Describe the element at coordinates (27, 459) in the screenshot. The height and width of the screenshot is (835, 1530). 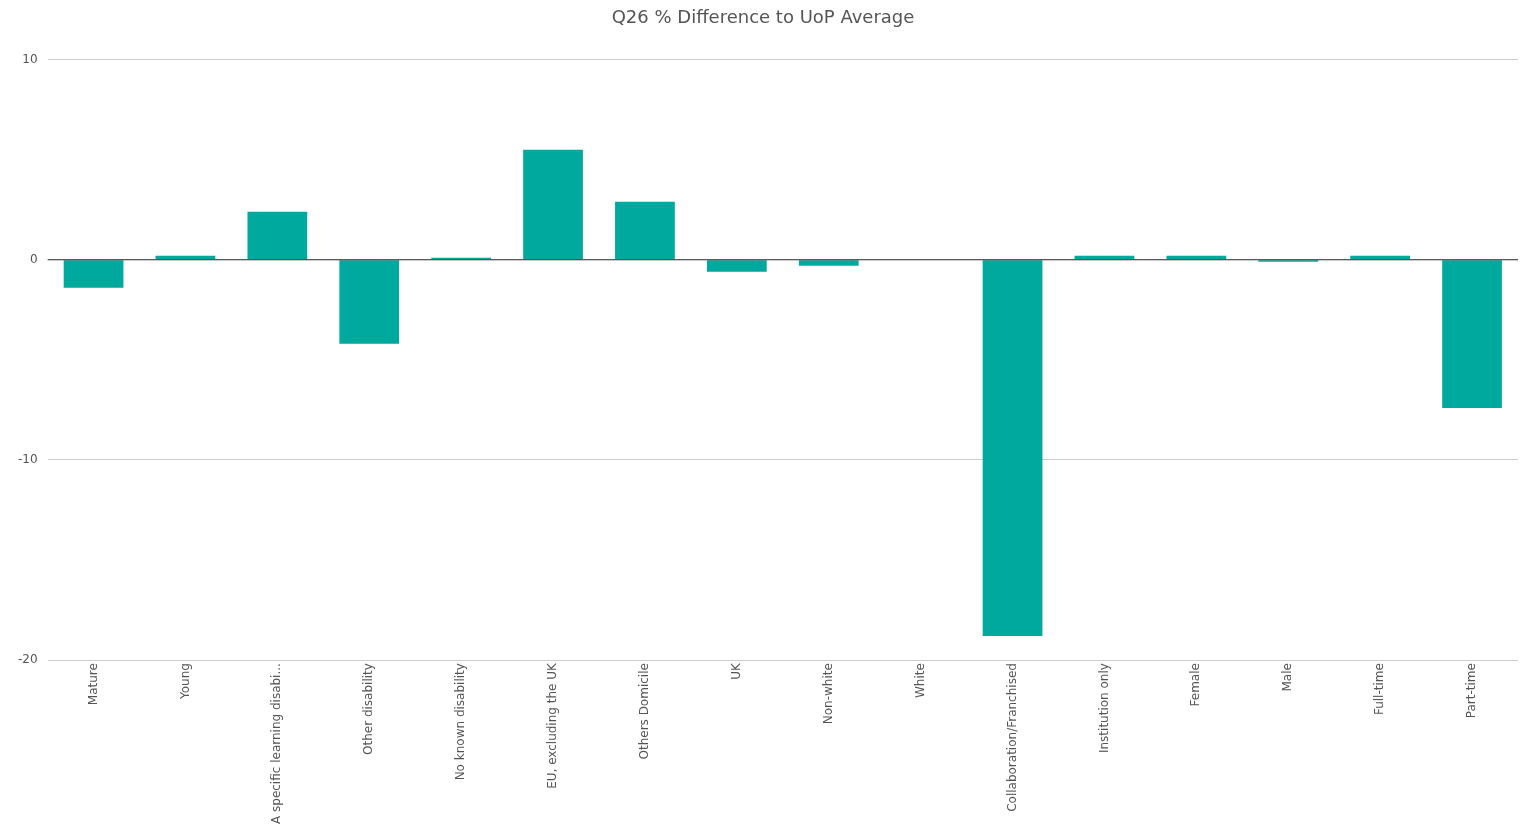
I see `y-tick-label: -10` at that location.